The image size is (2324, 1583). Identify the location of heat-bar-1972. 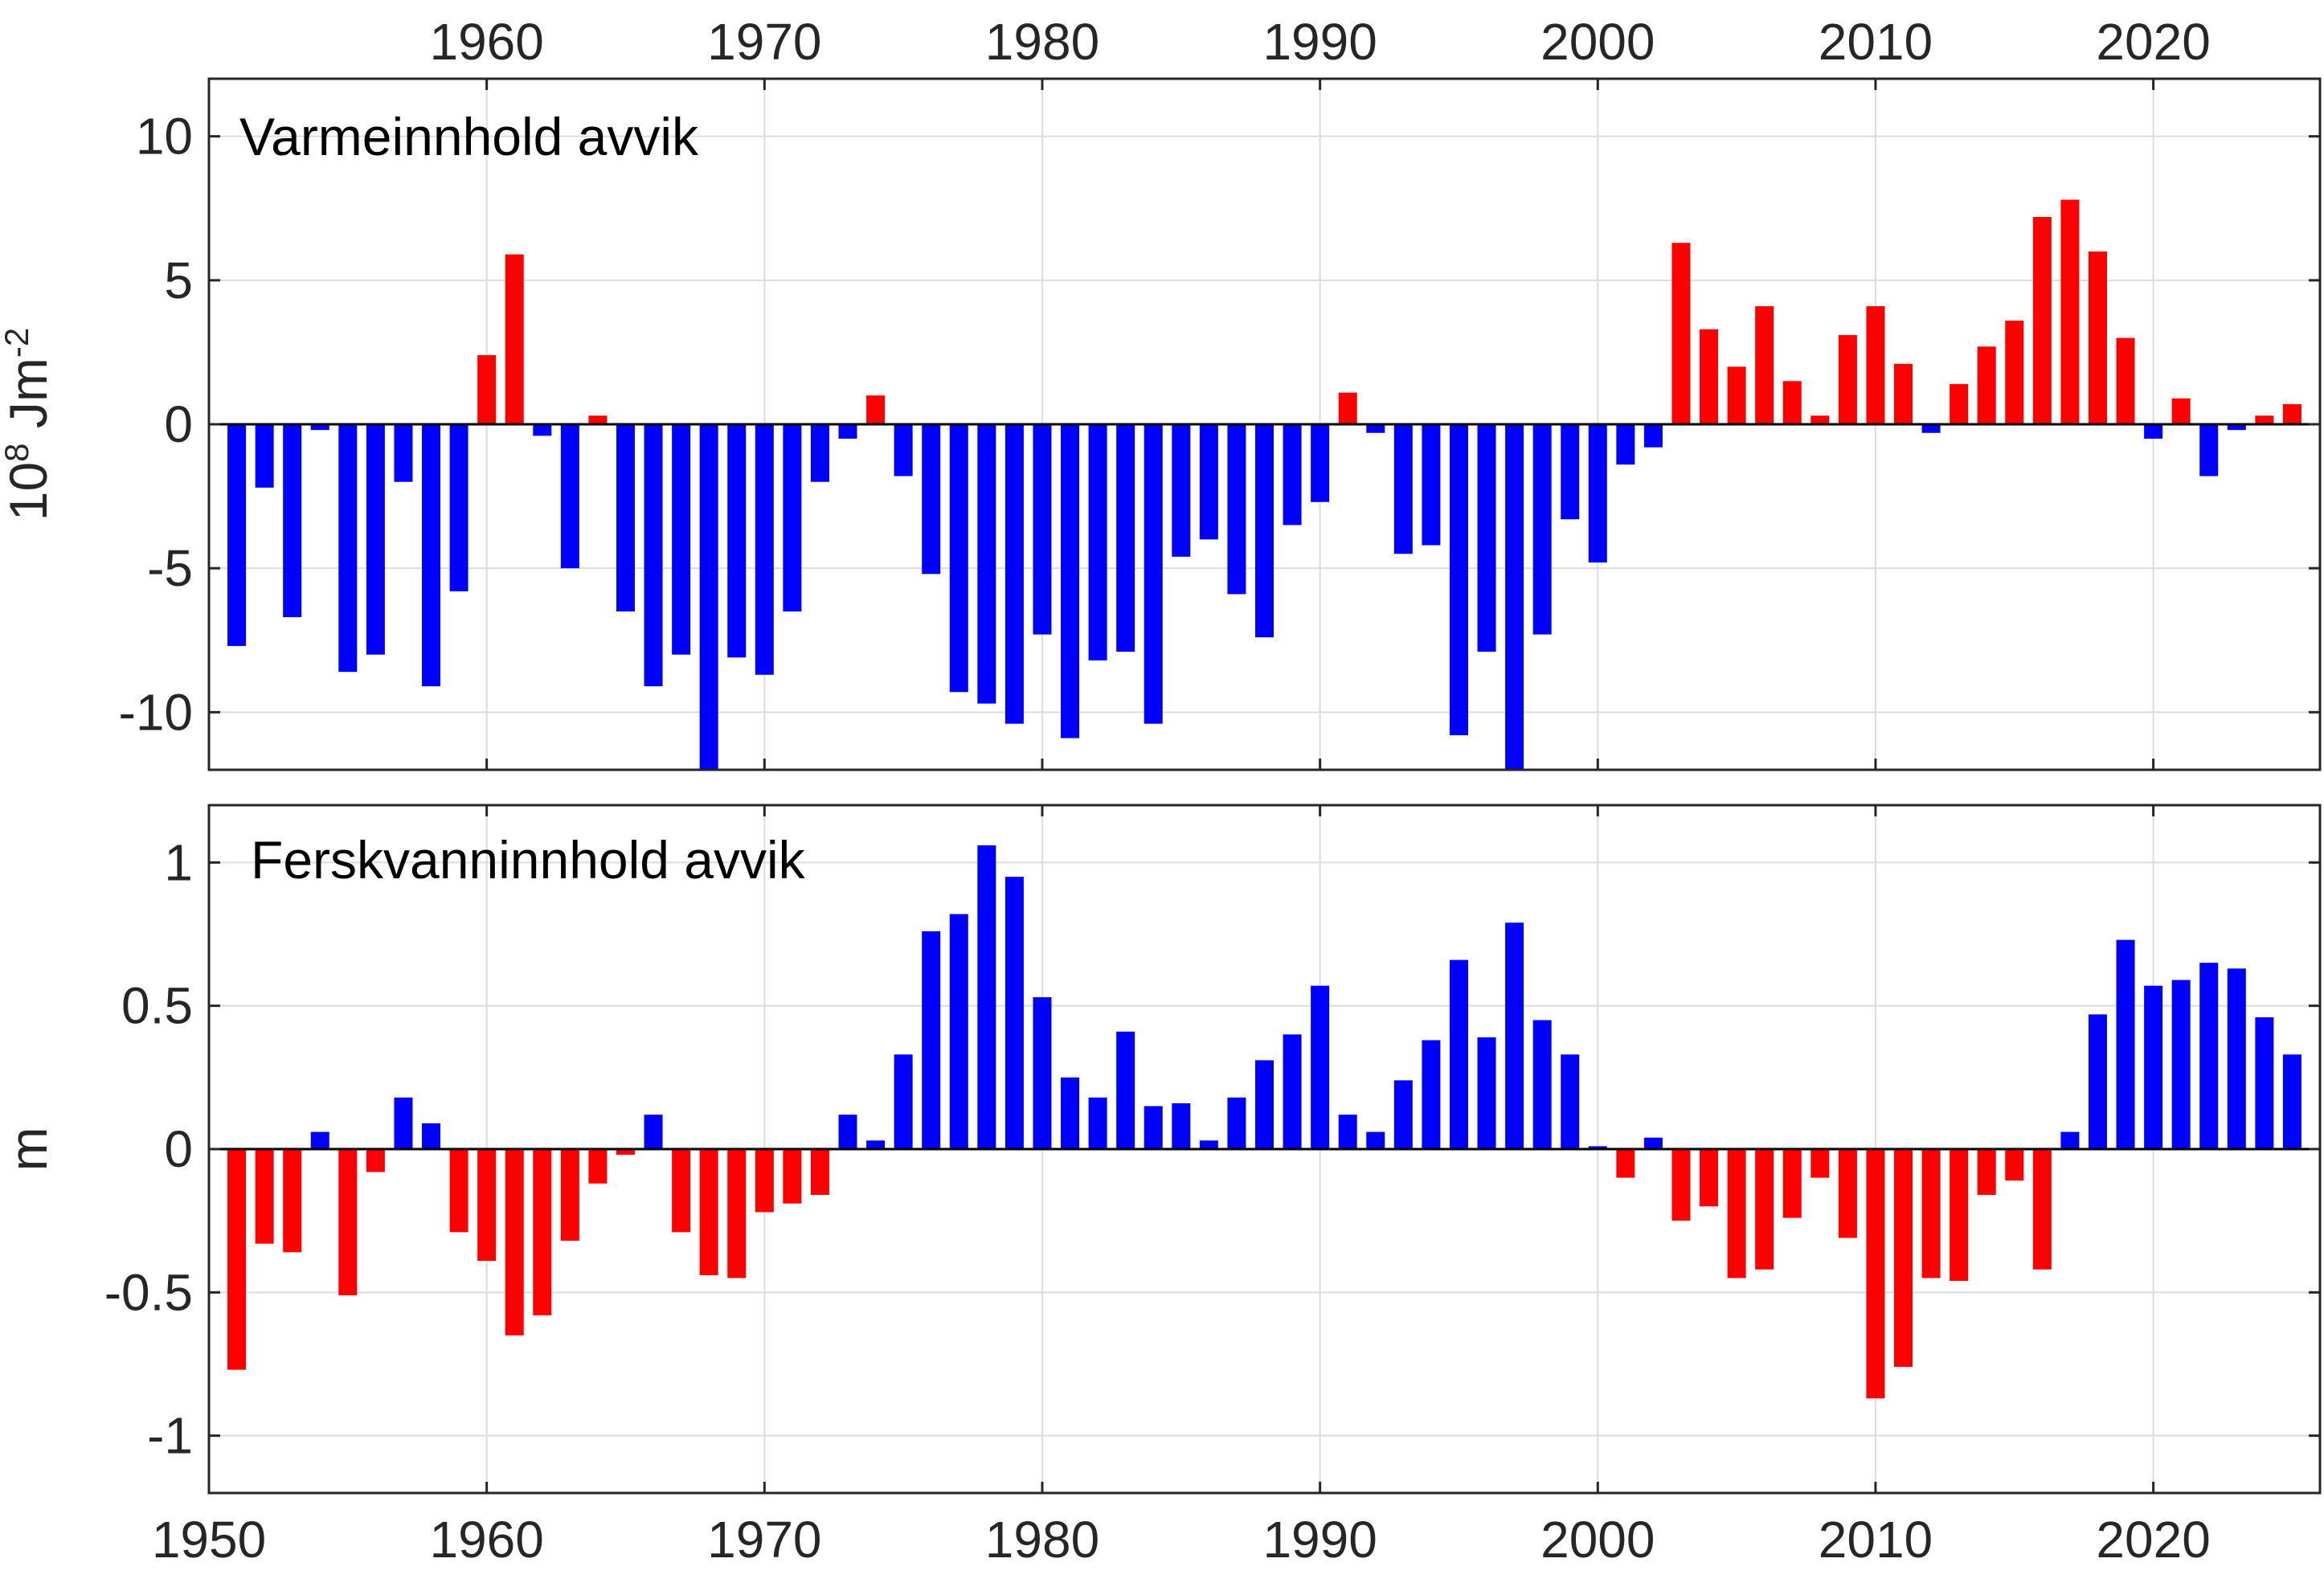
(819, 453).